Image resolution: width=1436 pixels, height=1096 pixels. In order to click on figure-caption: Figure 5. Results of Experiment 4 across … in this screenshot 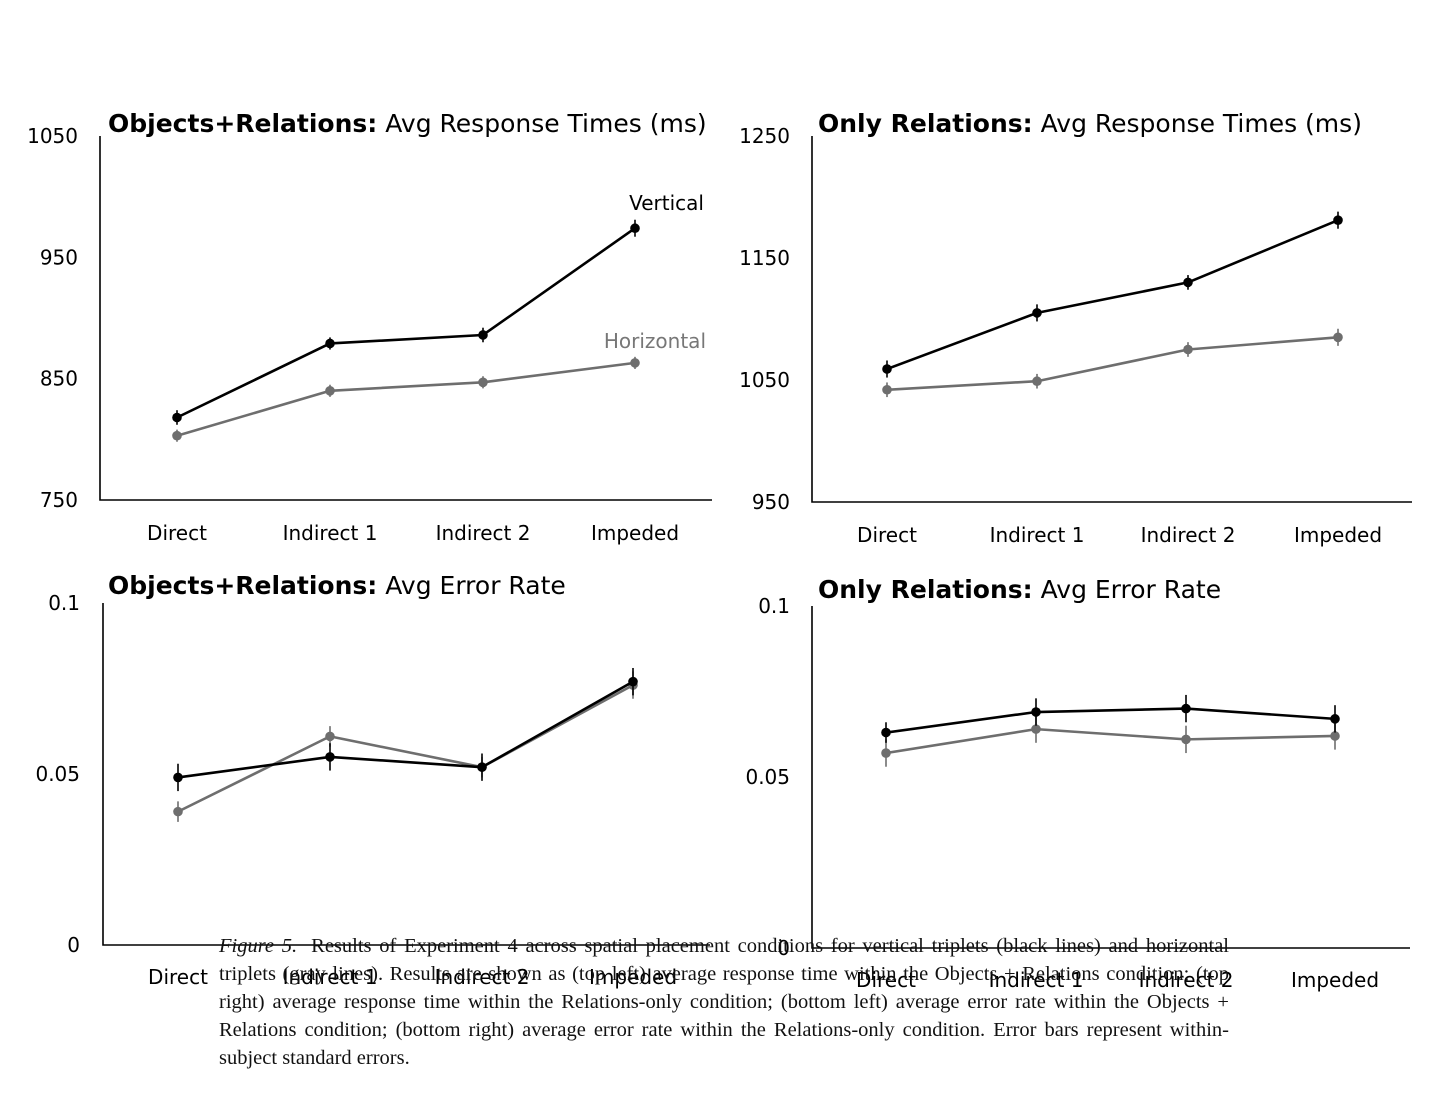, I will do `click(724, 1002)`.